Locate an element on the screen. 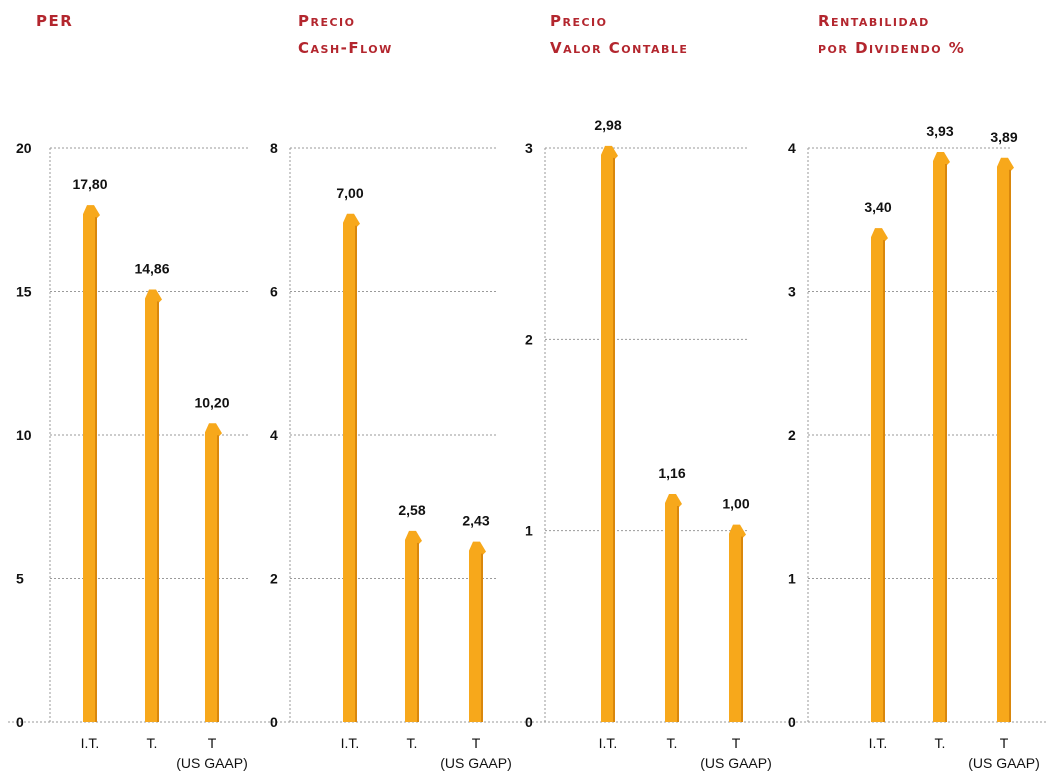 This screenshot has width=1054, height=775. panel-title-price-cashflow: Precio Cash-Flow is located at coordinates (345, 35).